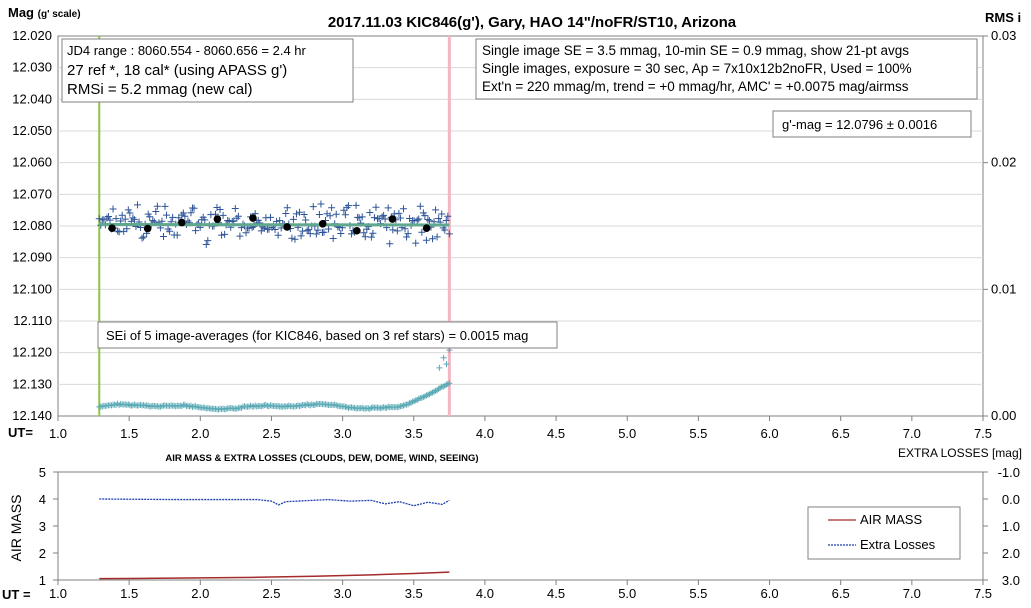  What do you see at coordinates (983, 433) in the screenshot?
I see `top-x-tick-label: 7.5` at bounding box center [983, 433].